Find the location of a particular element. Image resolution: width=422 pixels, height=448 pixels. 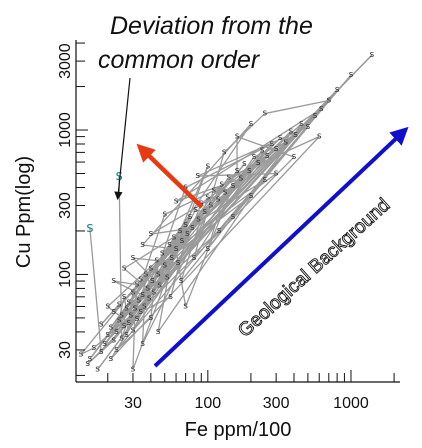

y-tick-labels: 30 100 300 1000 3000 is located at coordinates (65, 201).